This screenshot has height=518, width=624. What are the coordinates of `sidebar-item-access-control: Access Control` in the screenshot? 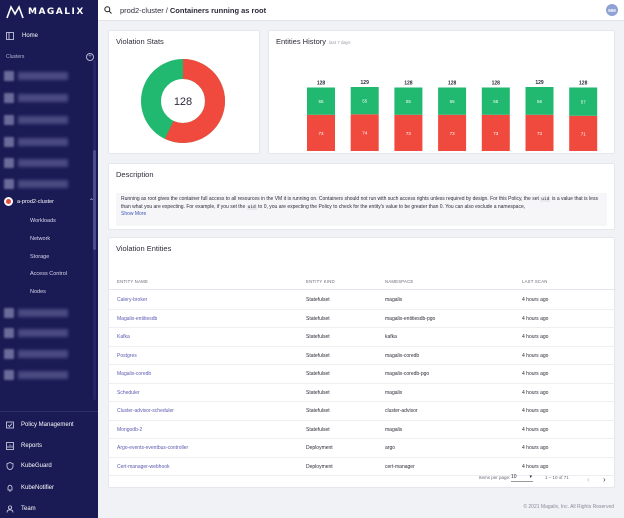 It's located at (48, 274).